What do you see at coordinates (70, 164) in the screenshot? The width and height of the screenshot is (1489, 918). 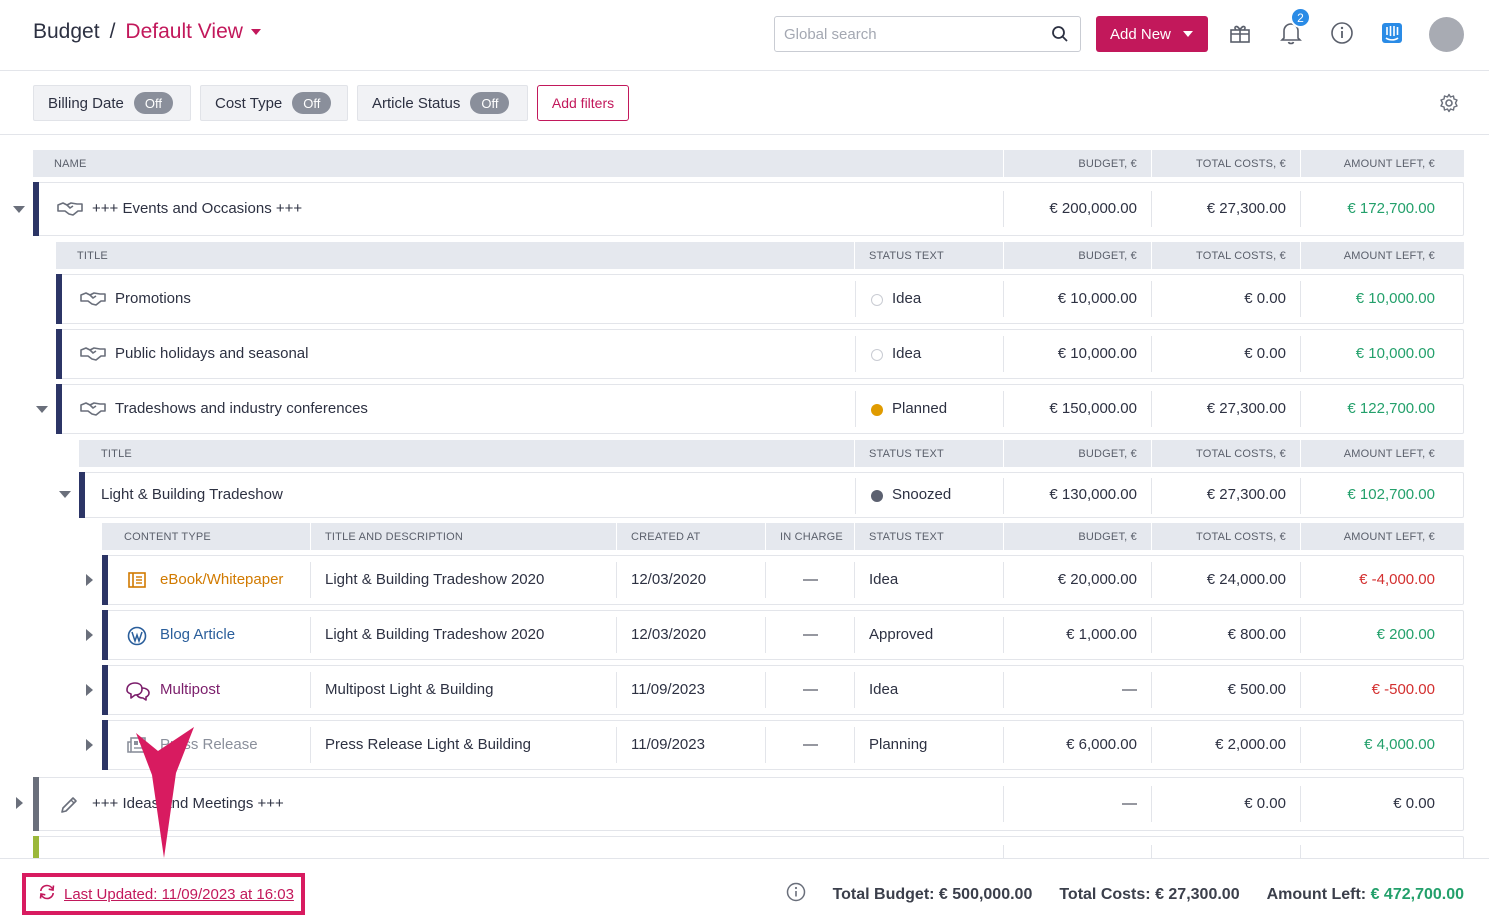 I see `col-name: NAME` at bounding box center [70, 164].